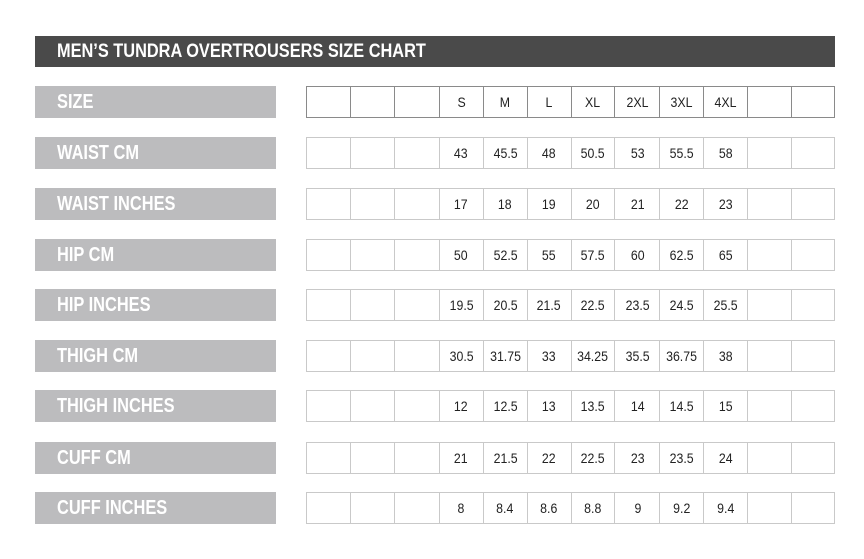 Image resolution: width=864 pixels, height=559 pixels. I want to click on cell-value: 52.5, so click(505, 255).